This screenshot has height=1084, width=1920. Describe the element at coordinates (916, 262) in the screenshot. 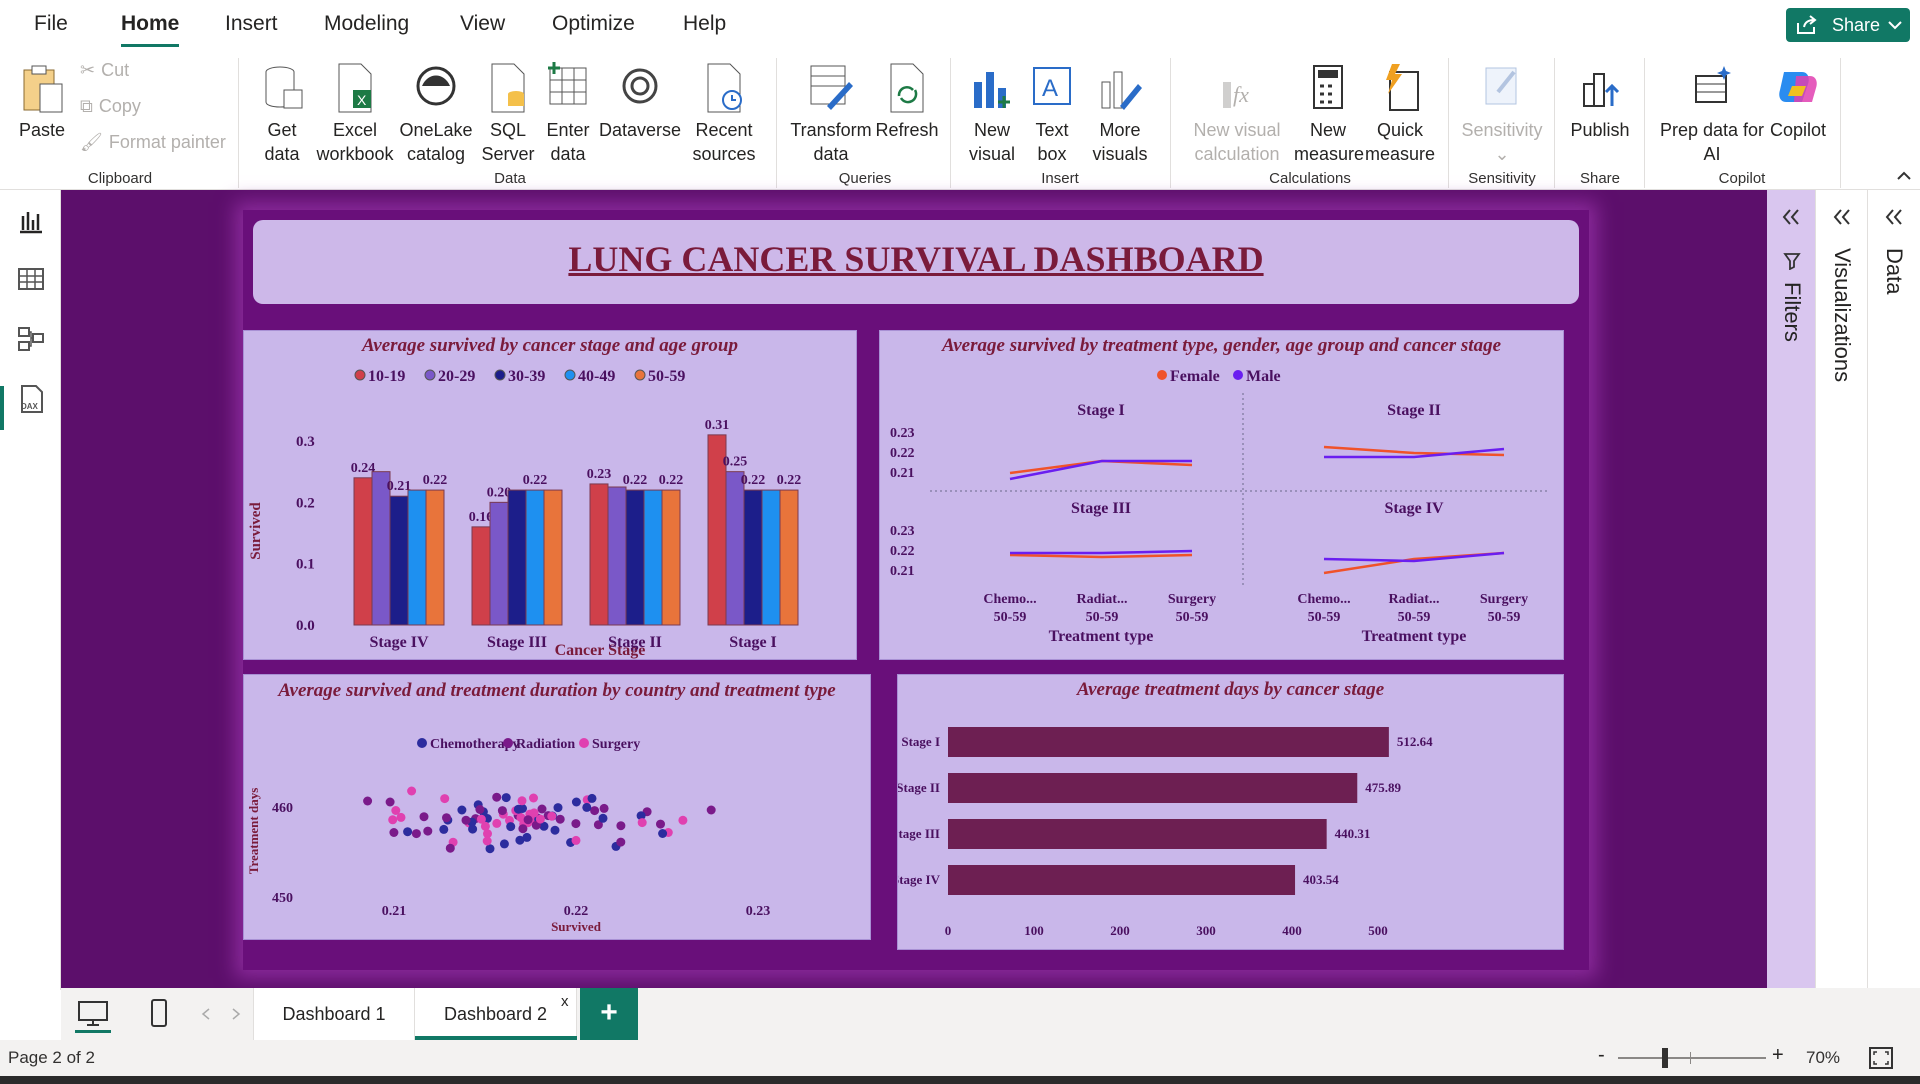

I see `title-box: LUNG CANCER SURVIVAL DASHBOARD` at that location.